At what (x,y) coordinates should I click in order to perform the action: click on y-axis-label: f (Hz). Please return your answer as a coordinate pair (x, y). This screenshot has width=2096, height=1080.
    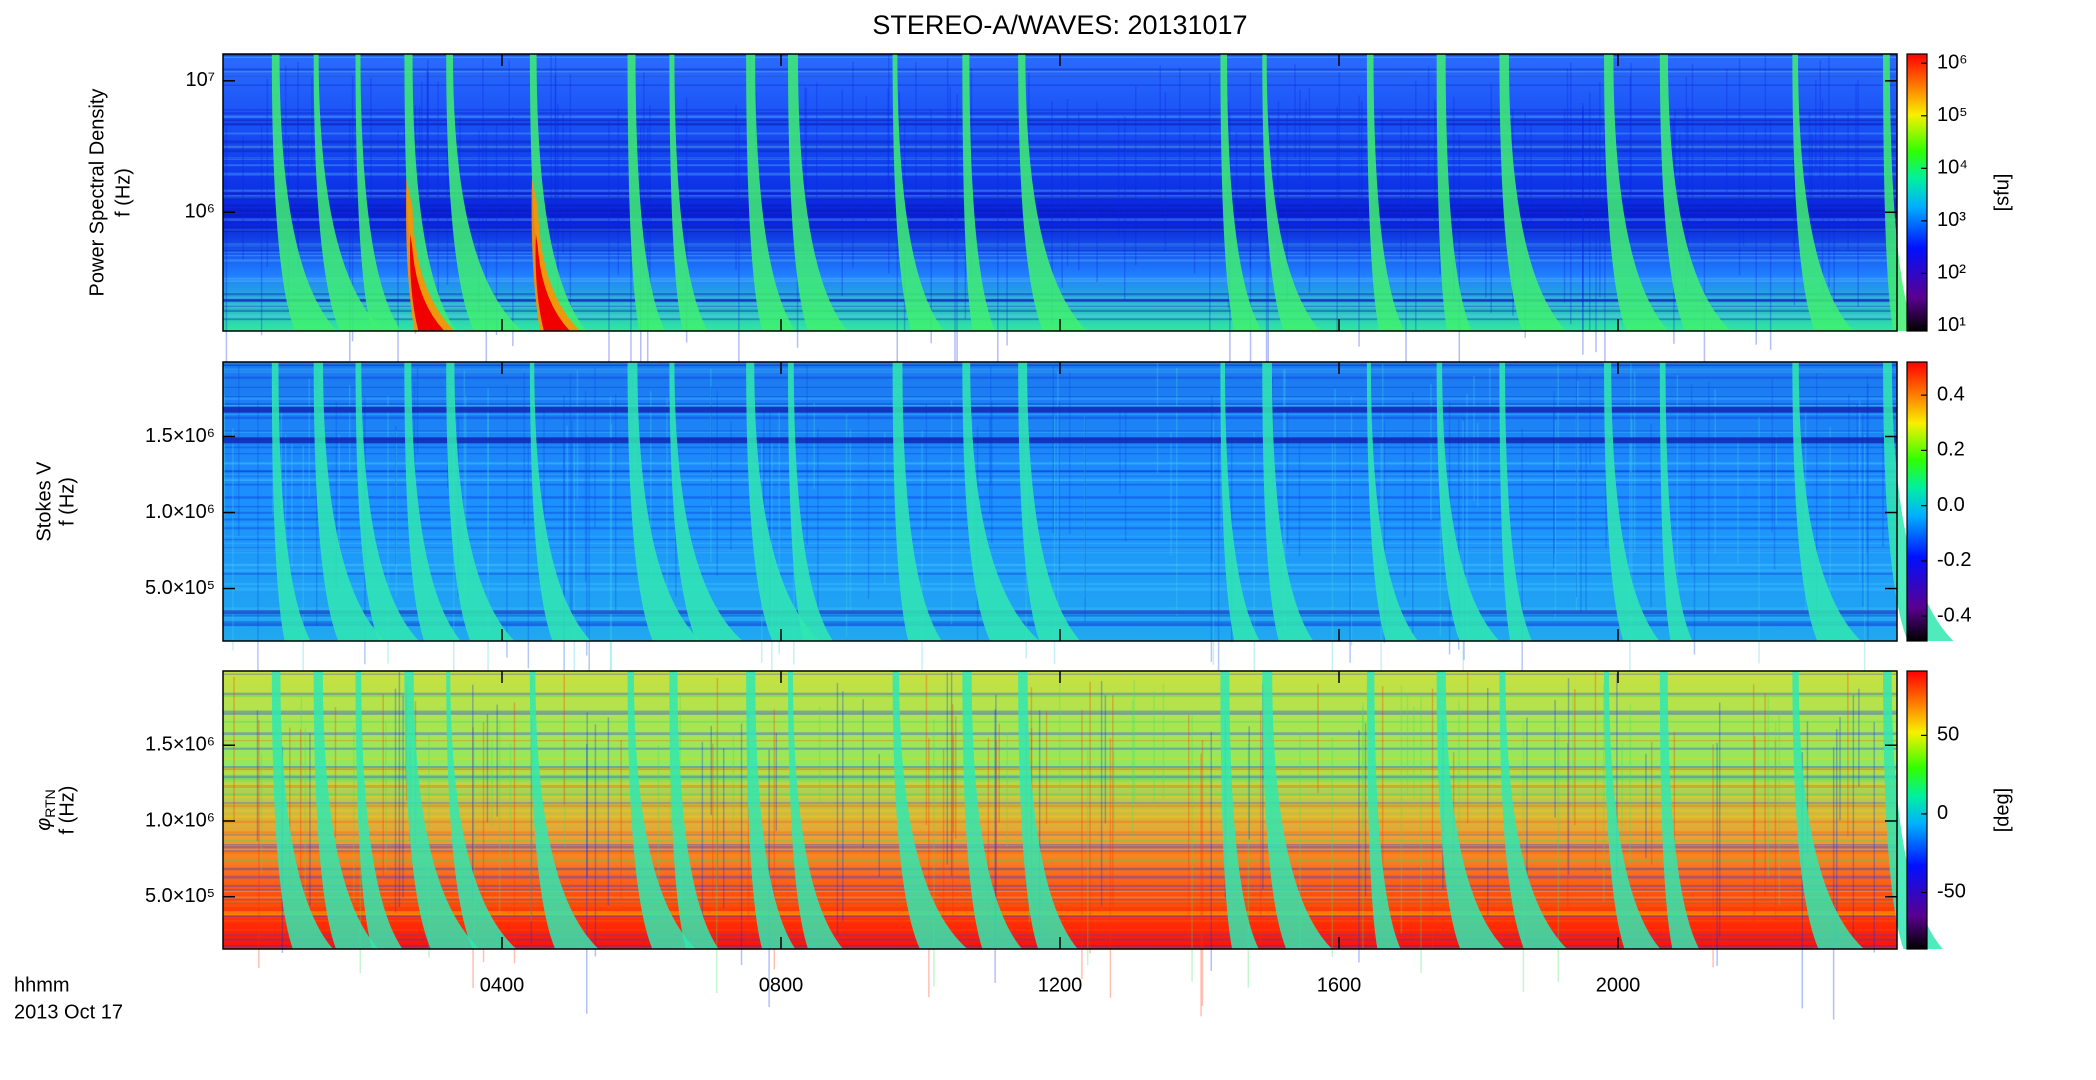
    Looking at the image, I should click on (123, 192).